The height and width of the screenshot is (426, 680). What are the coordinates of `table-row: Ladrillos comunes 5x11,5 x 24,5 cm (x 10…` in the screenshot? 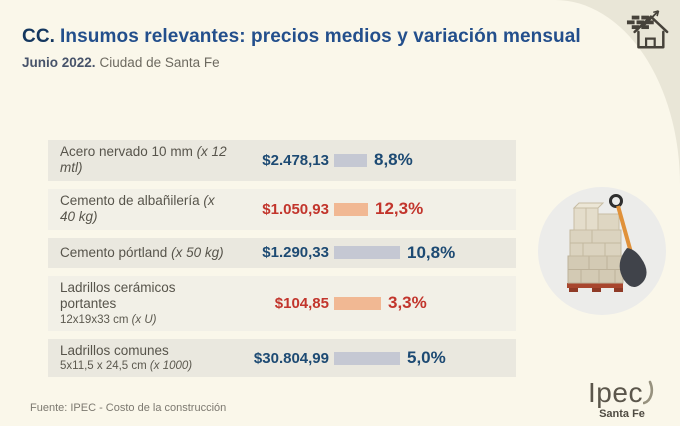 It's located at (282, 358).